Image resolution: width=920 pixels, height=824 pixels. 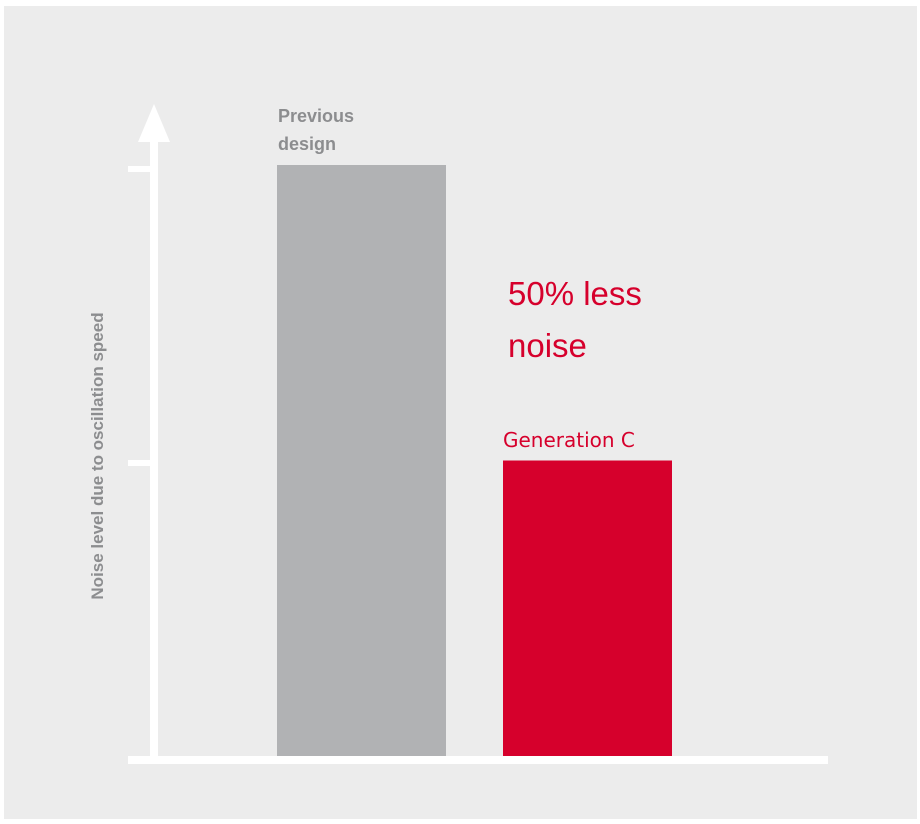 What do you see at coordinates (318, 130) in the screenshot?
I see `category-label-previous-design: Previous design` at bounding box center [318, 130].